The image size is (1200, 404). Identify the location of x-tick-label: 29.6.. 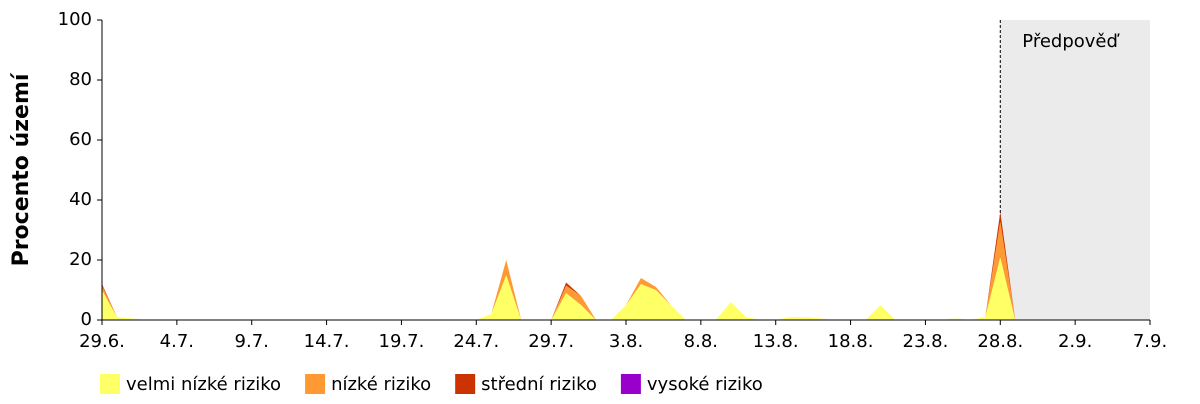
(102, 341).